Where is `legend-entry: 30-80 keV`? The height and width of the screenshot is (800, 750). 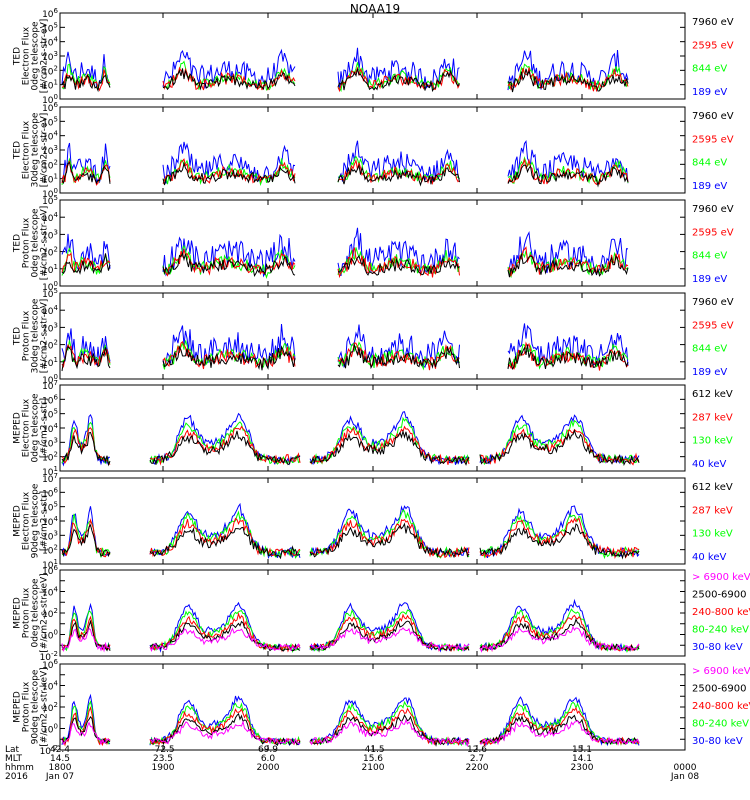 legend-entry: 30-80 keV is located at coordinates (717, 647).